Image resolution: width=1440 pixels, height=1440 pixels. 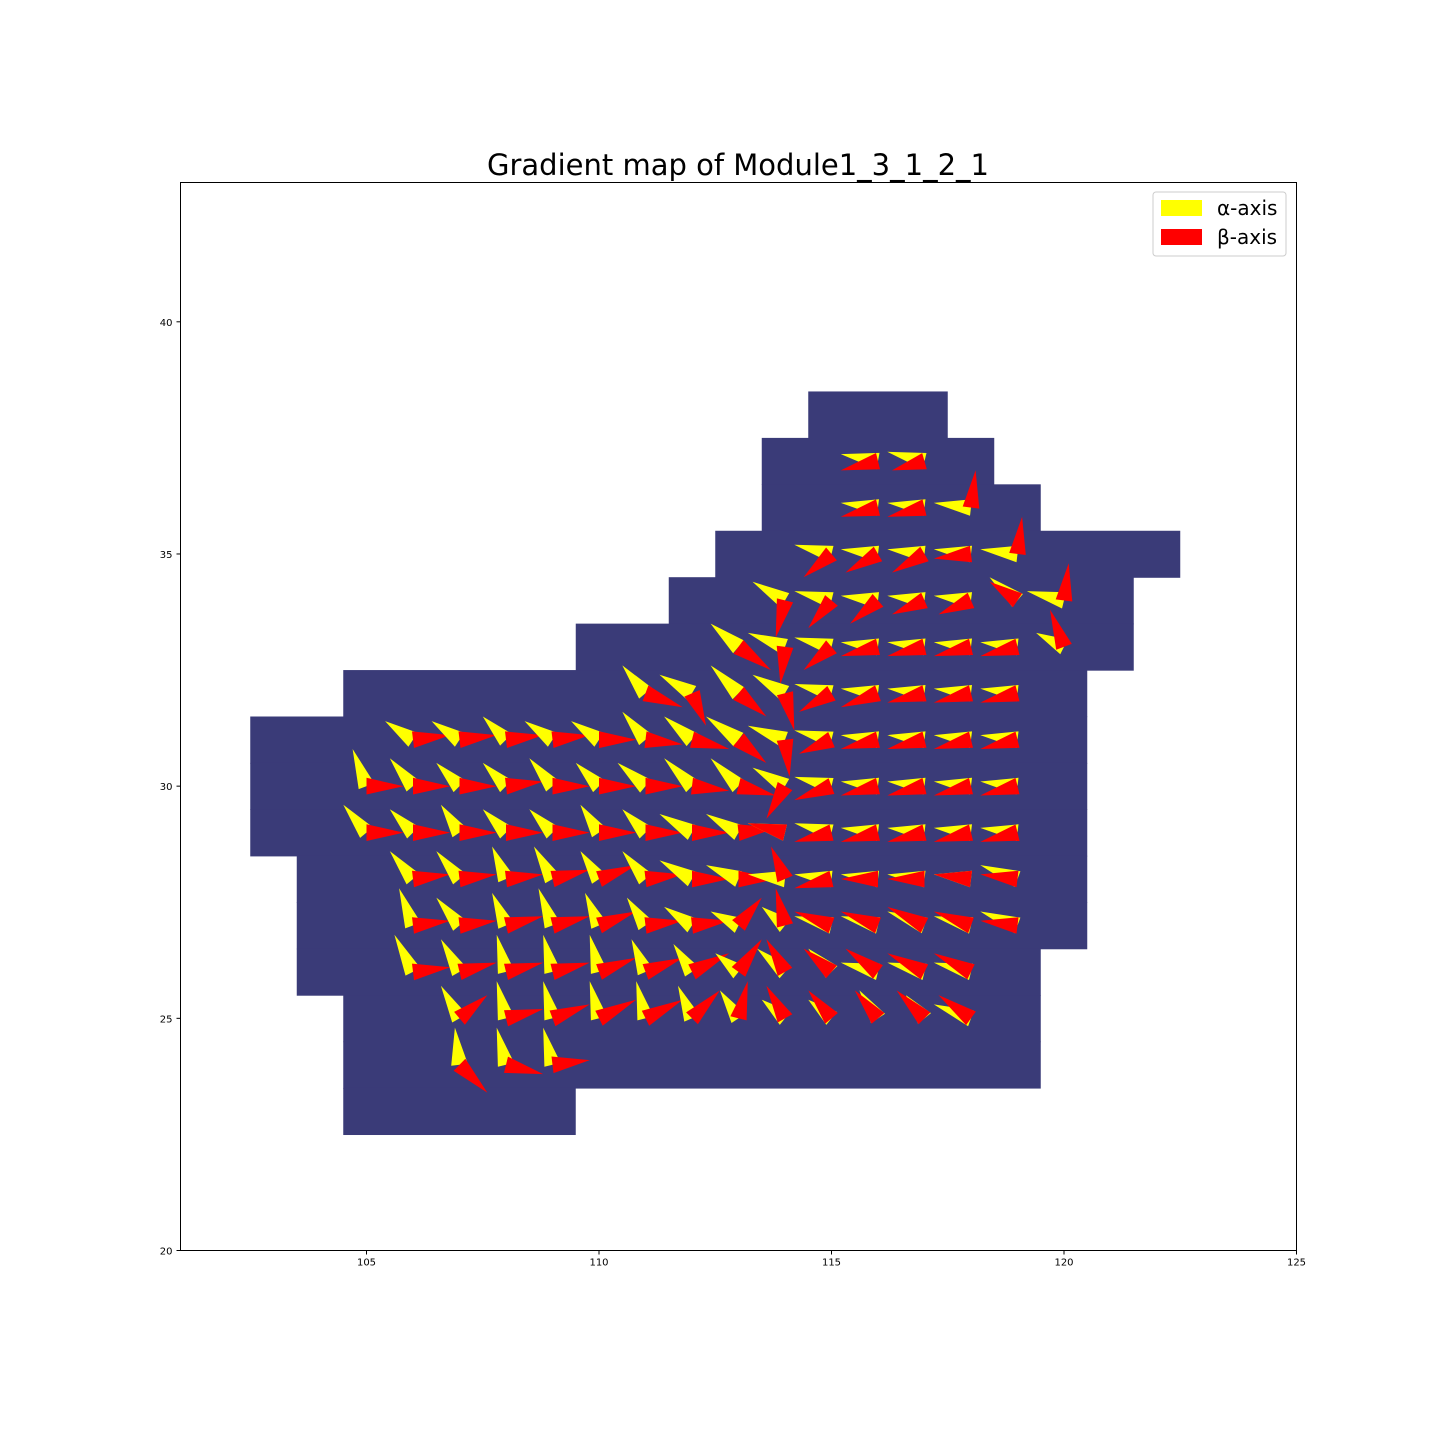 I want to click on y-tick-label: 25, so click(x=166, y=1019).